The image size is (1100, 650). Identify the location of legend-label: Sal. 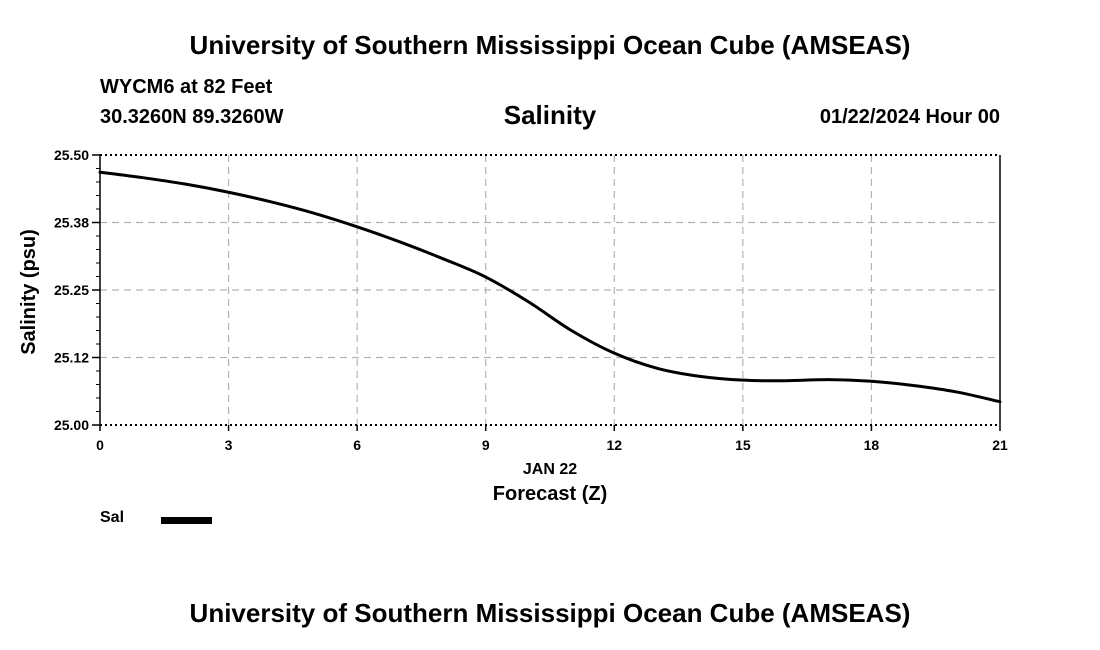
(112, 517).